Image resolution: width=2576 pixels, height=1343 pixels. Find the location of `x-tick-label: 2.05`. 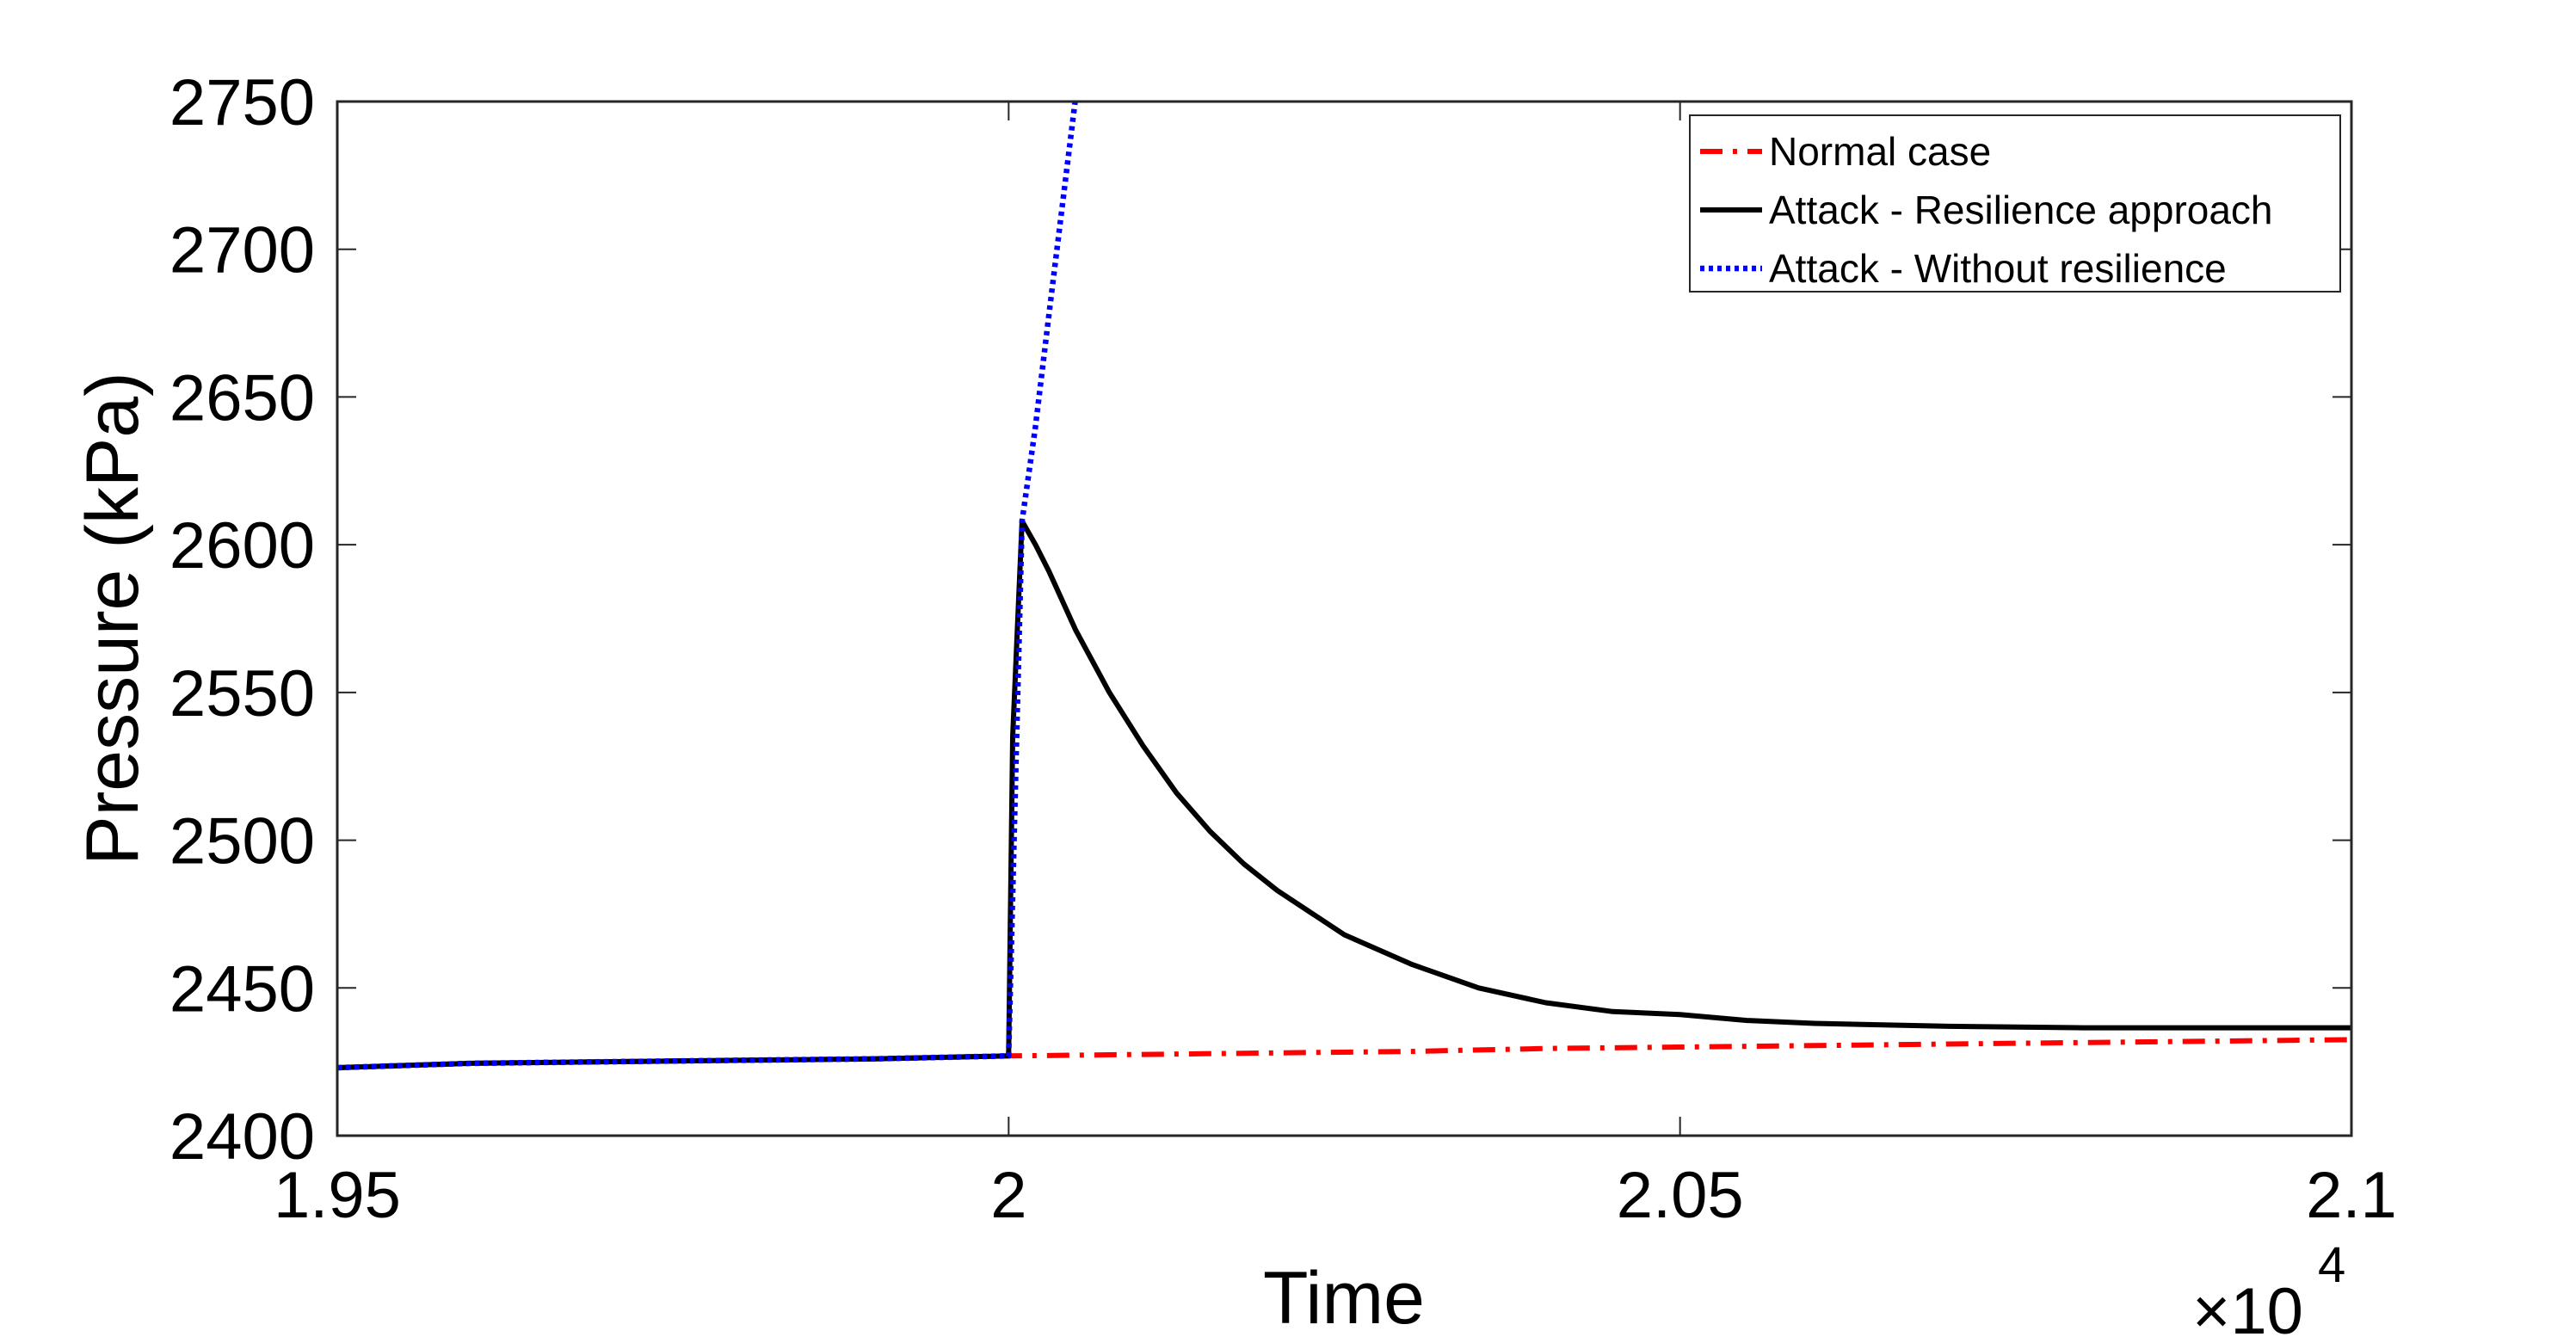

x-tick-label: 2.05 is located at coordinates (1681, 1195).